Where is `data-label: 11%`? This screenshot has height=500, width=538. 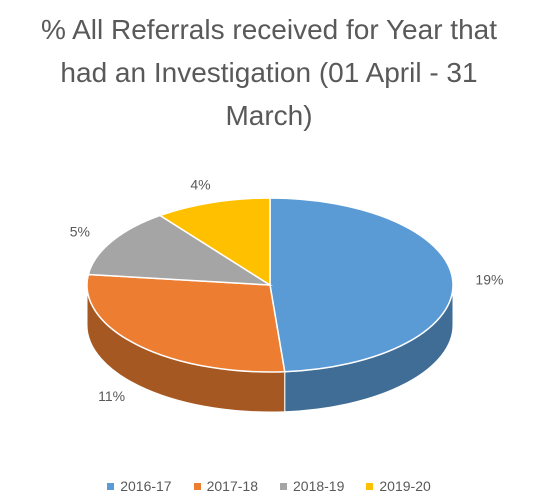 data-label: 11% is located at coordinates (111, 396).